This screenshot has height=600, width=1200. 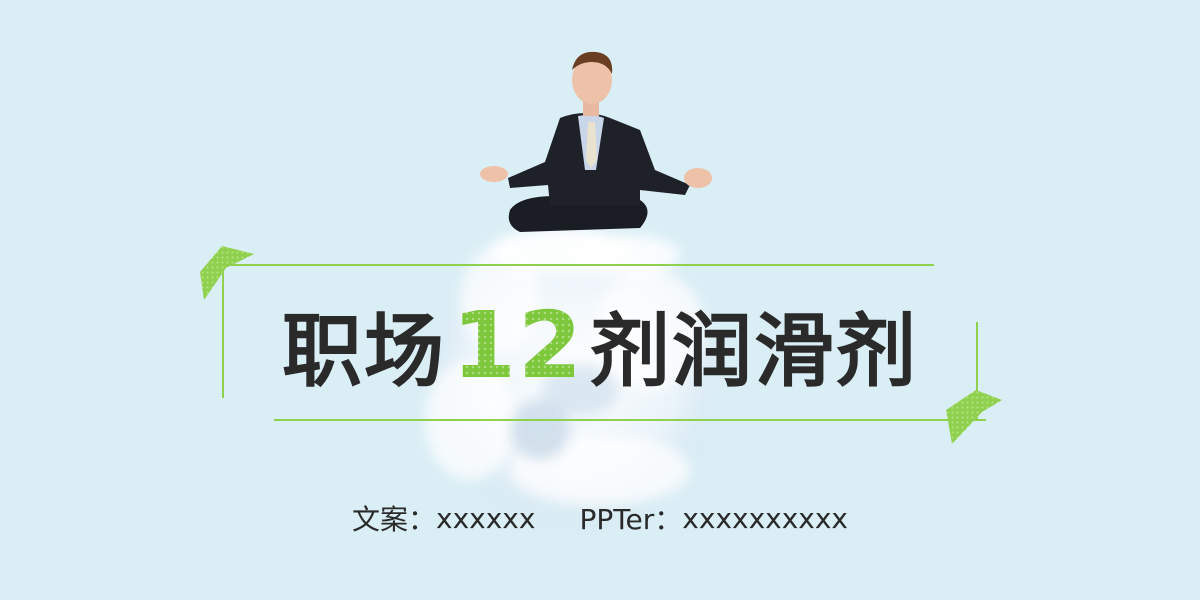 What do you see at coordinates (765, 518) in the screenshot?
I see `ppter-value: xxxxxxxxxx` at bounding box center [765, 518].